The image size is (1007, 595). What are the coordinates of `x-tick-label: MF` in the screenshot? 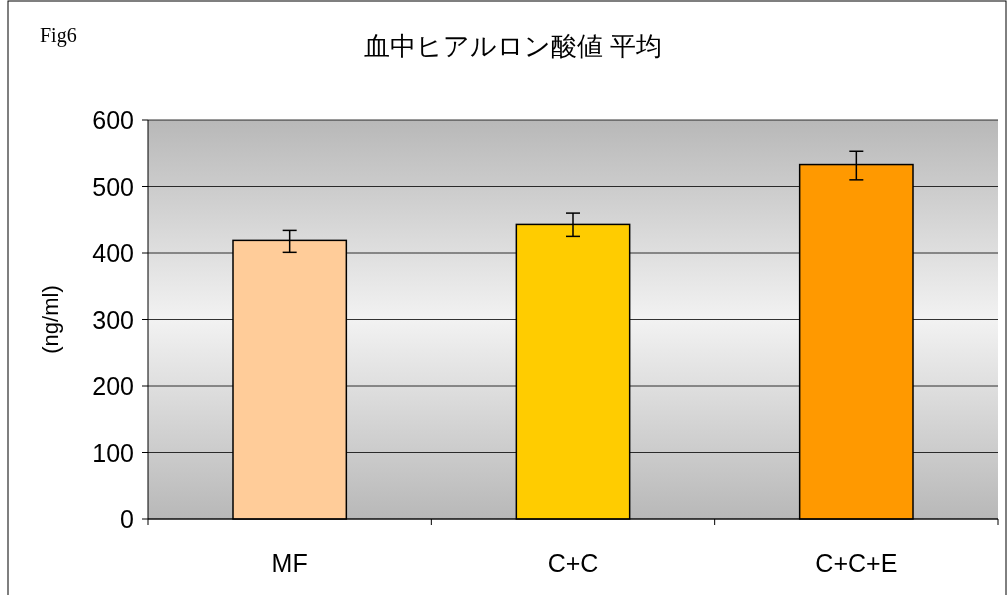 It's located at (289, 563).